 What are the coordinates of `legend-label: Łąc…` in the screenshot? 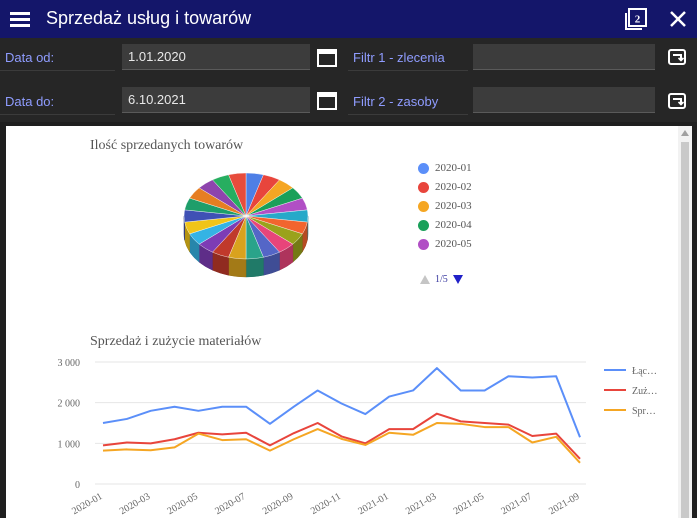 It's located at (644, 371).